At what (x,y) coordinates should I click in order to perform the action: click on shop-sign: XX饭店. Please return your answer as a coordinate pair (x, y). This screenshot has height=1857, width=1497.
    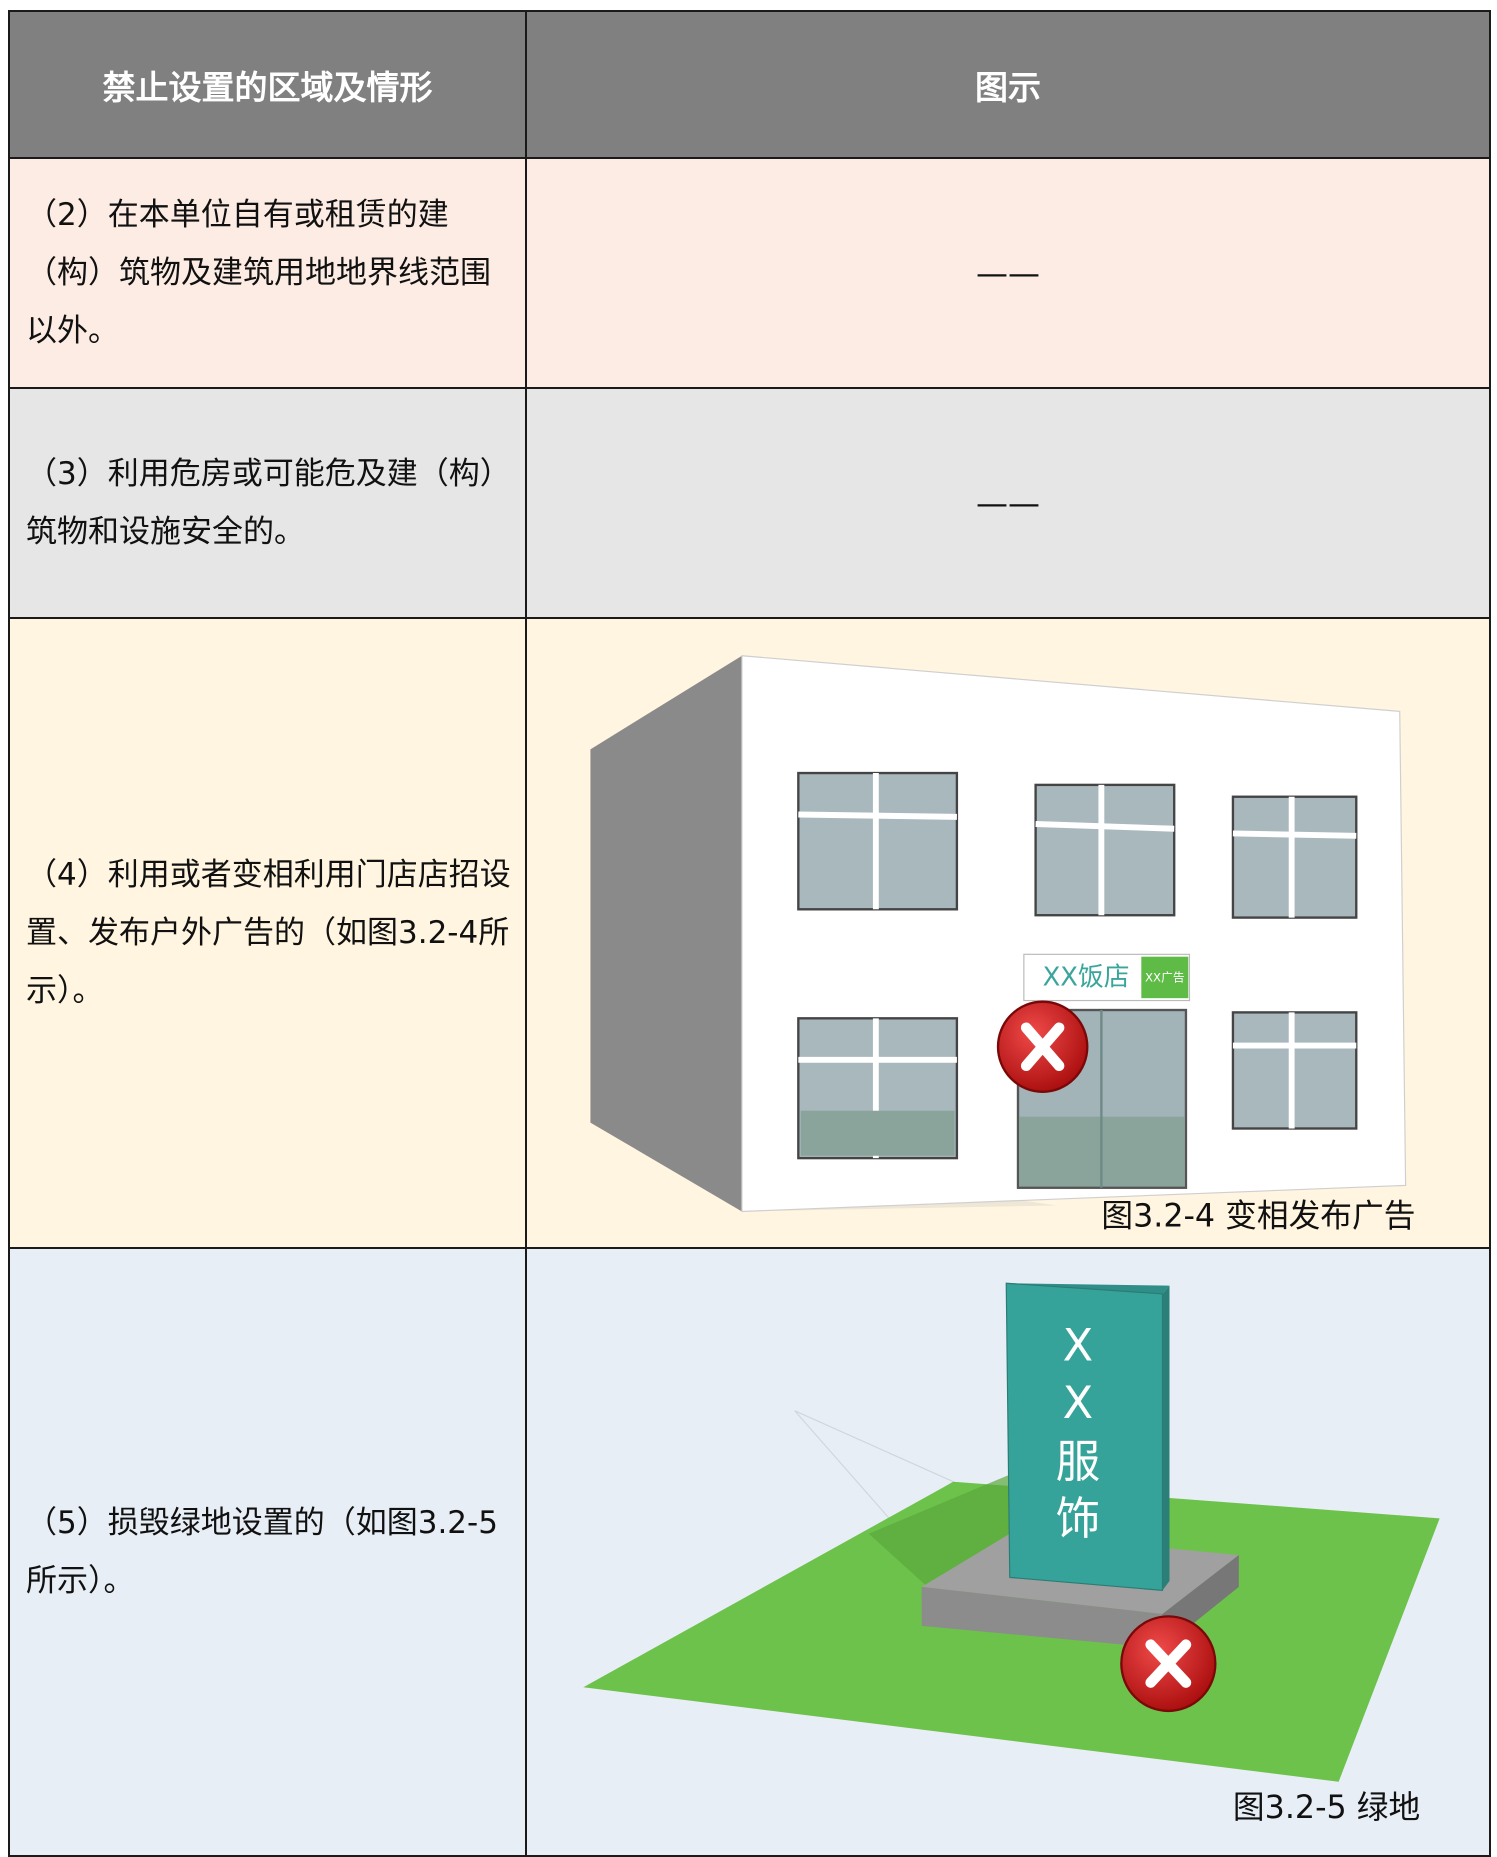
    Looking at the image, I should click on (1086, 977).